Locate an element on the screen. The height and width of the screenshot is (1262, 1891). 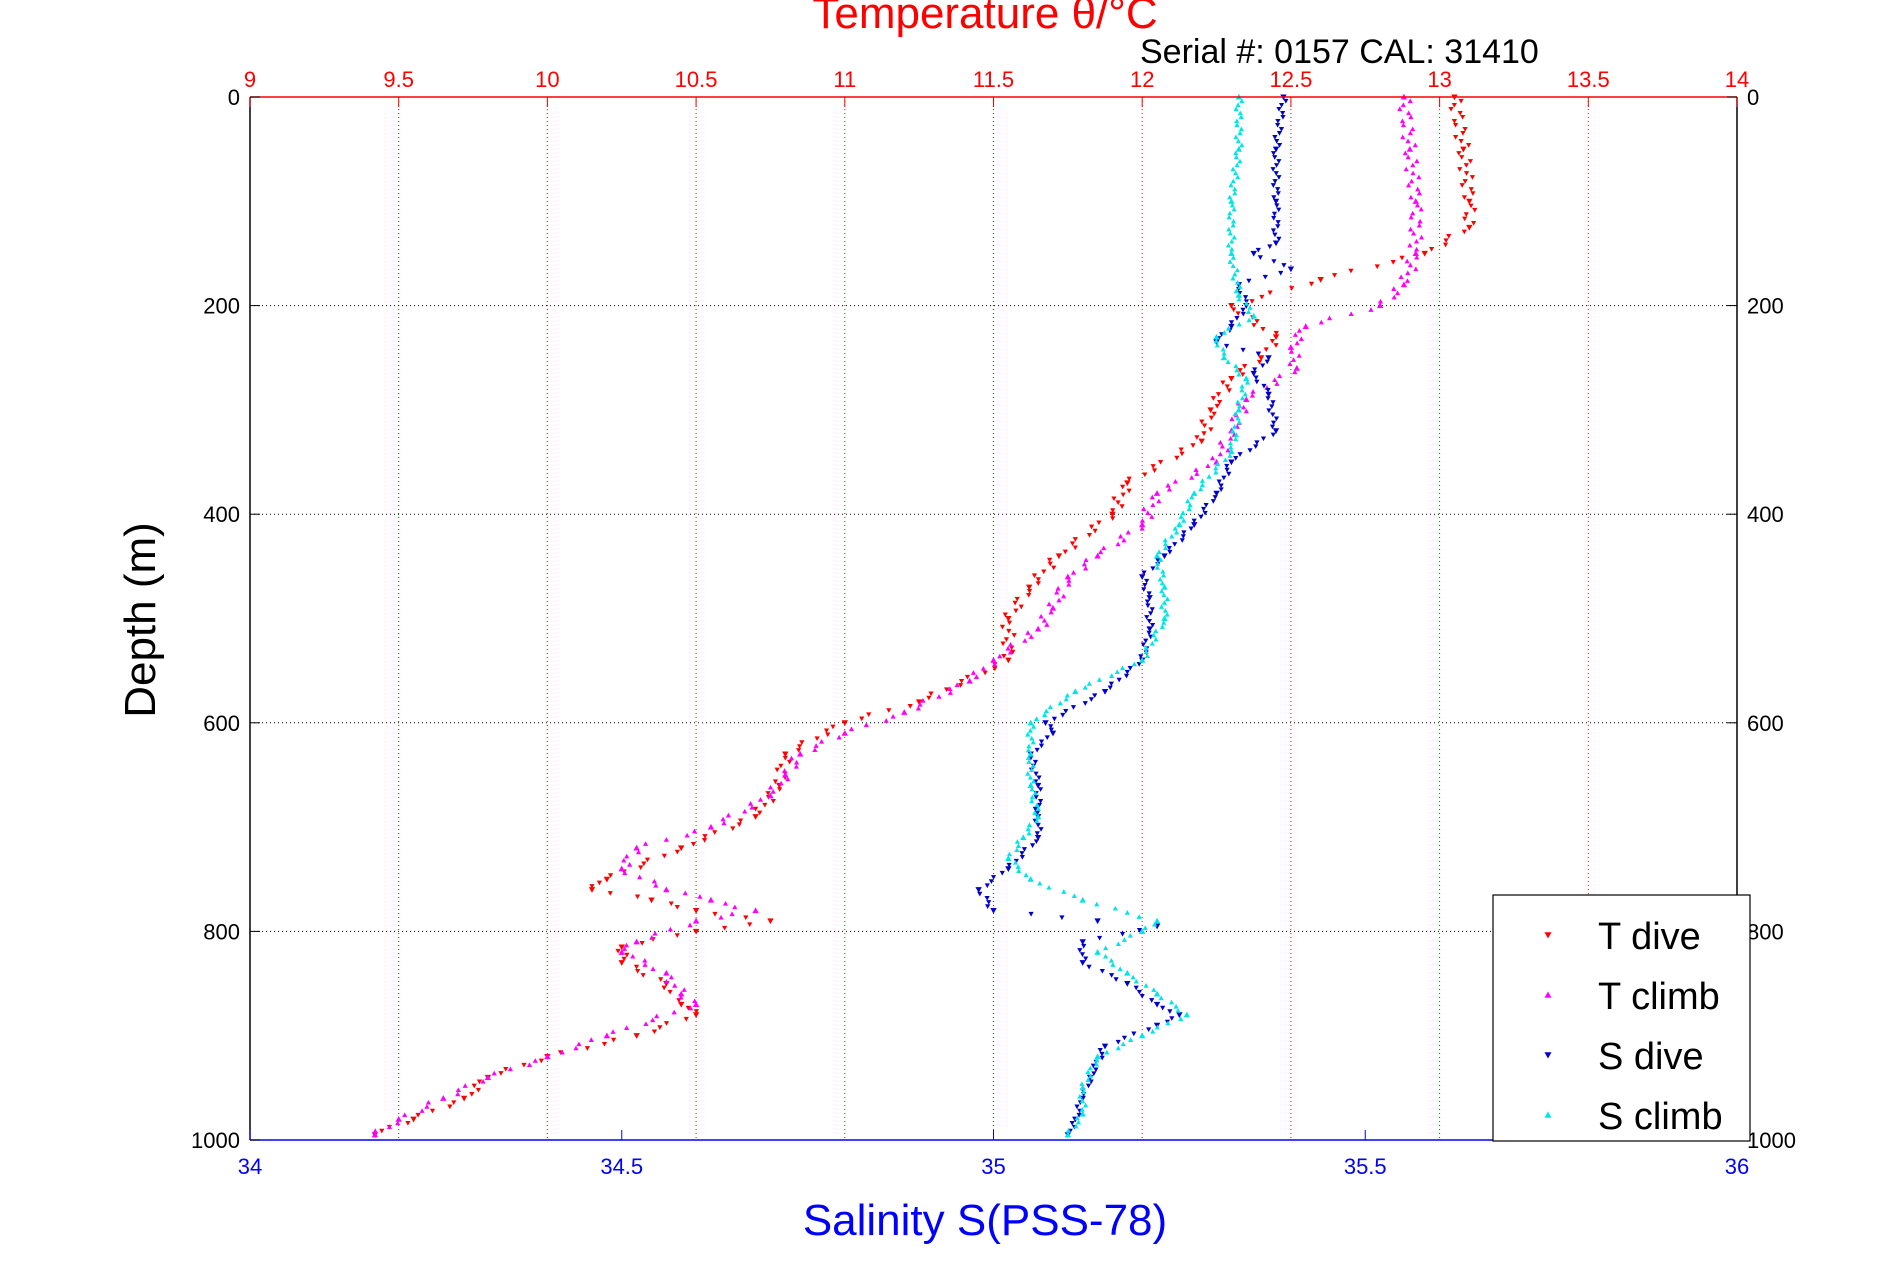
bottom-tick-label: 35.5 is located at coordinates (1365, 1166).